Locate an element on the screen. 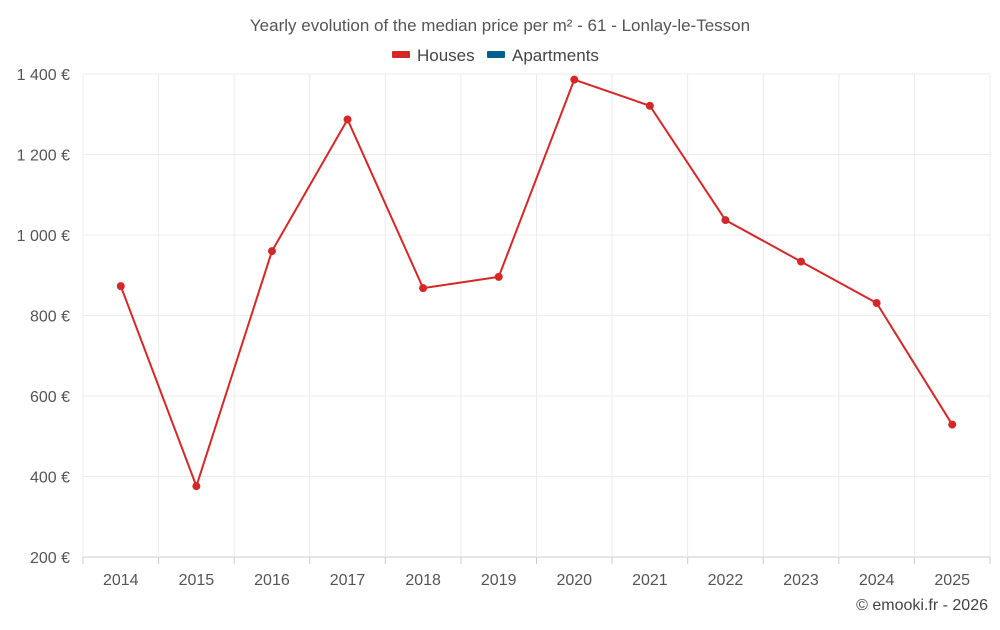 Image resolution: width=1000 pixels, height=630 pixels. y-tick-label: 200 € is located at coordinates (50, 558).